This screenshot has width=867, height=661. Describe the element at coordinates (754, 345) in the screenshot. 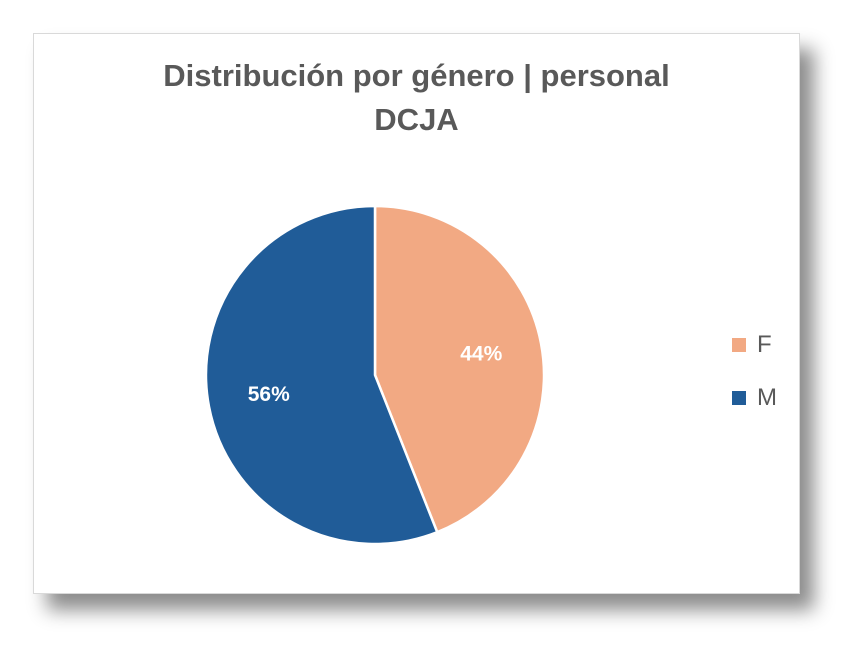

I see `legend-item-f: F` at that location.